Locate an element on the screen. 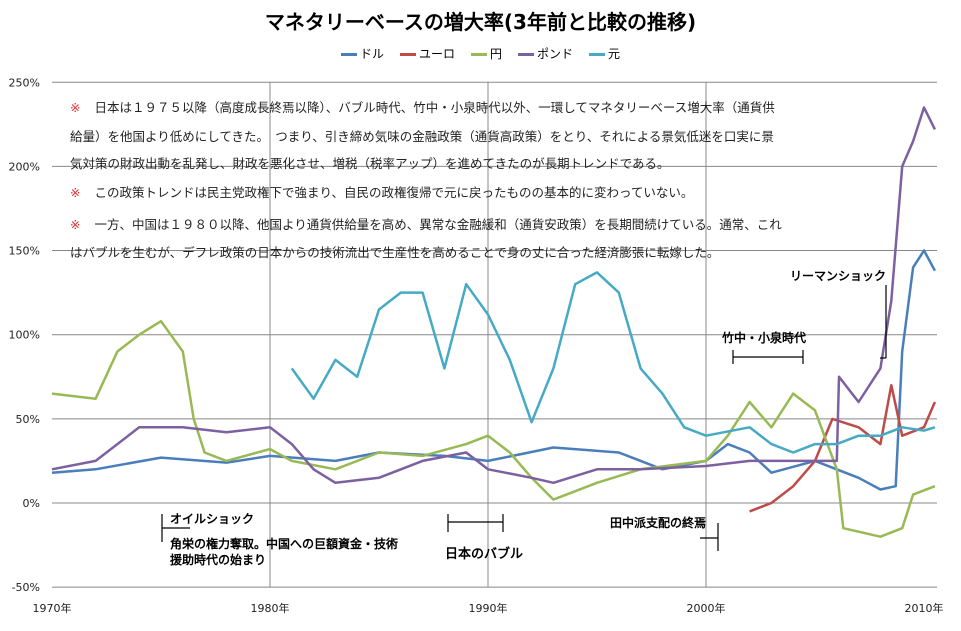 The image size is (961, 631). legend-item: 円 is located at coordinates (486, 53).